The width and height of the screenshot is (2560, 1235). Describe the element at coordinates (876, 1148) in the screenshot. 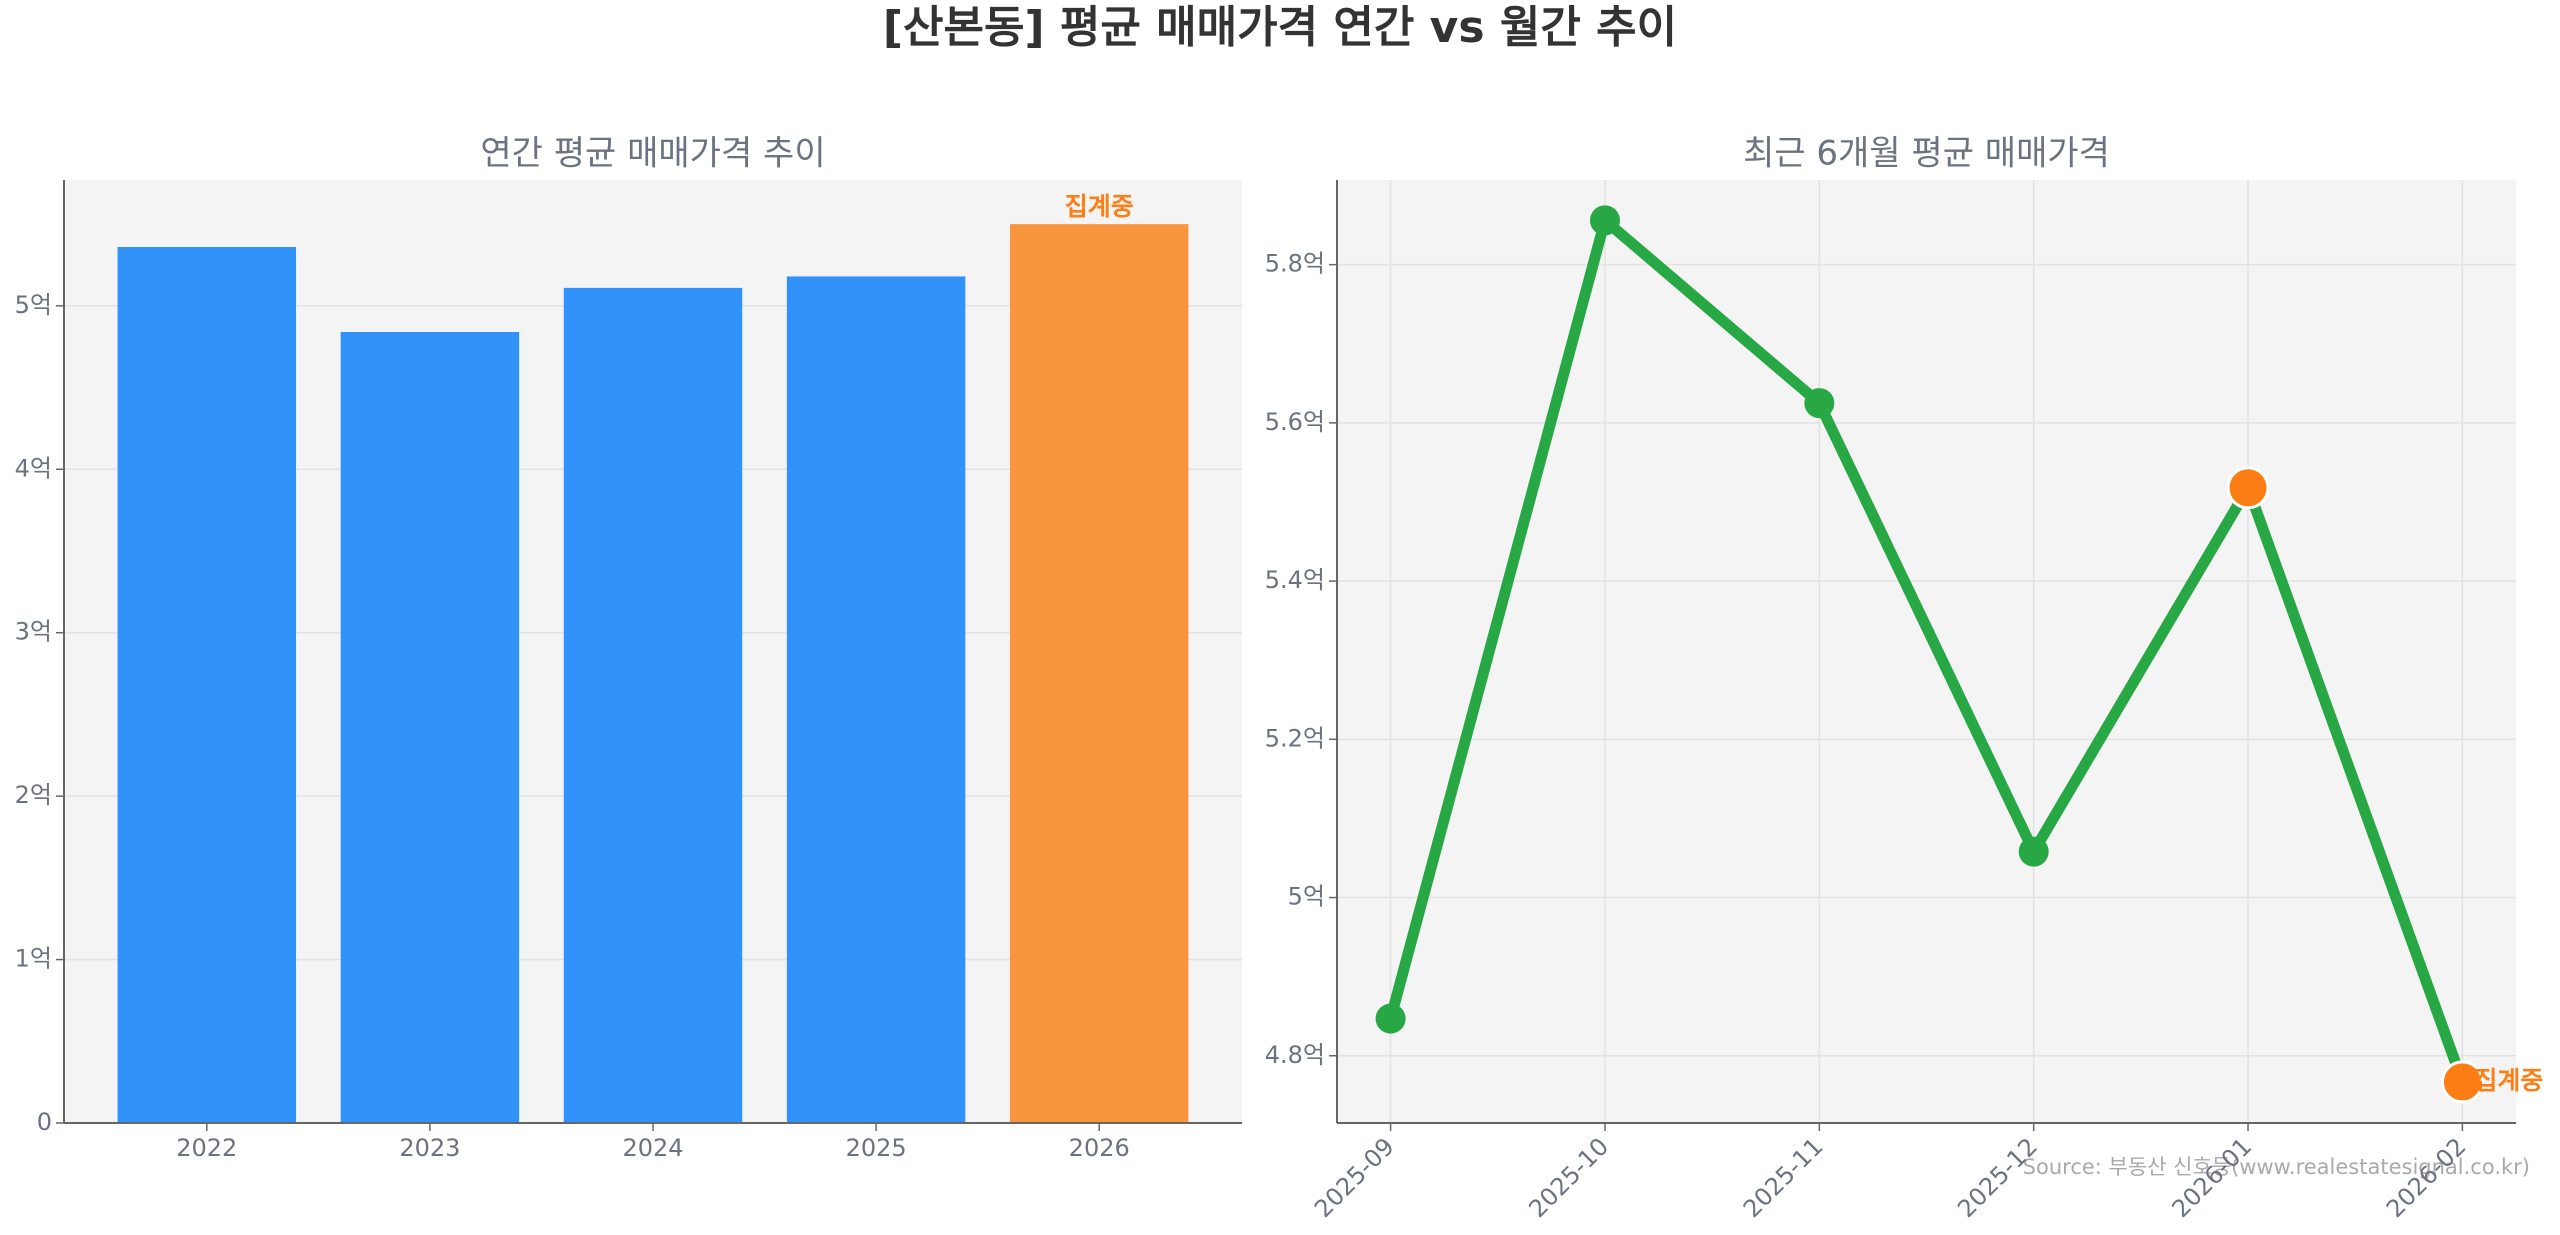

I see `x-tick-label: 2025` at that location.